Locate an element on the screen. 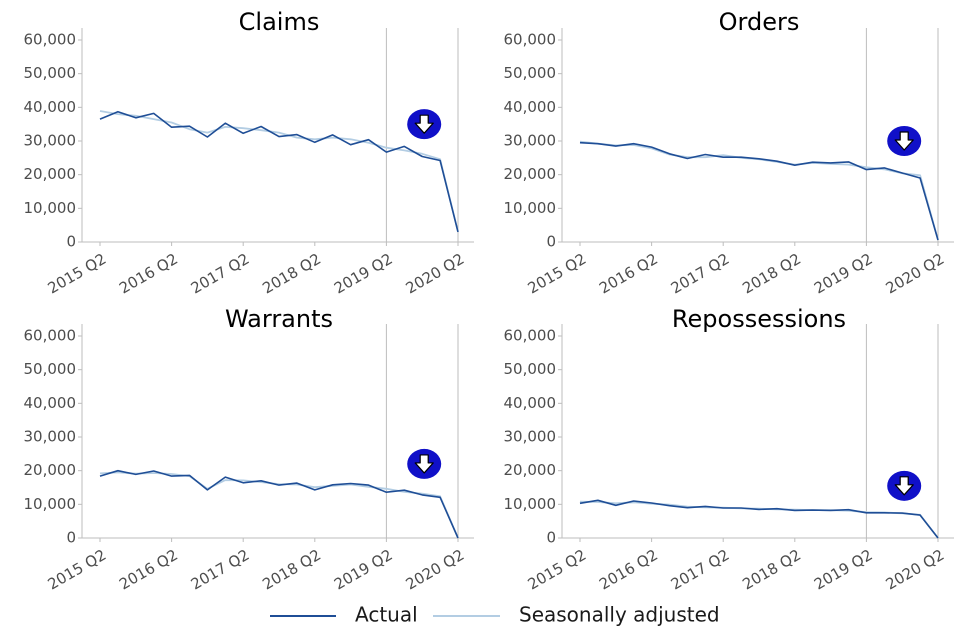 The image size is (960, 644). panel-title: Repossessions is located at coordinates (759, 319).